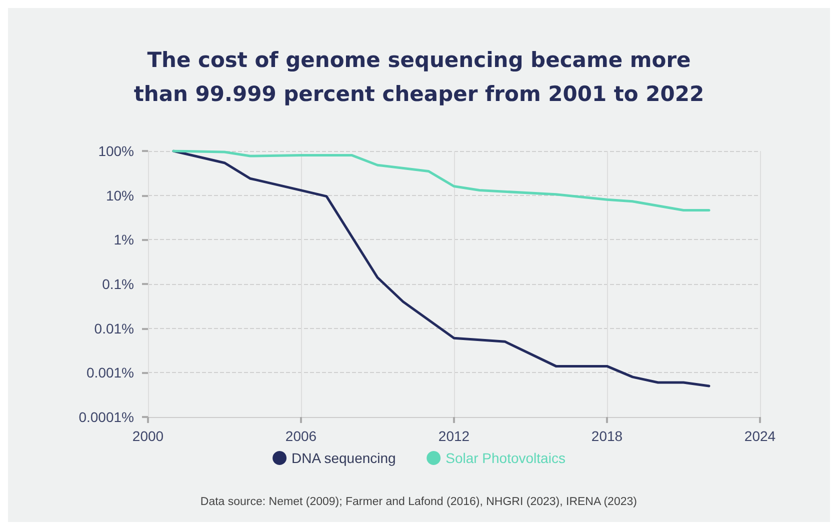  What do you see at coordinates (607, 436) in the screenshot?
I see `x-tick-label: 2018` at bounding box center [607, 436].